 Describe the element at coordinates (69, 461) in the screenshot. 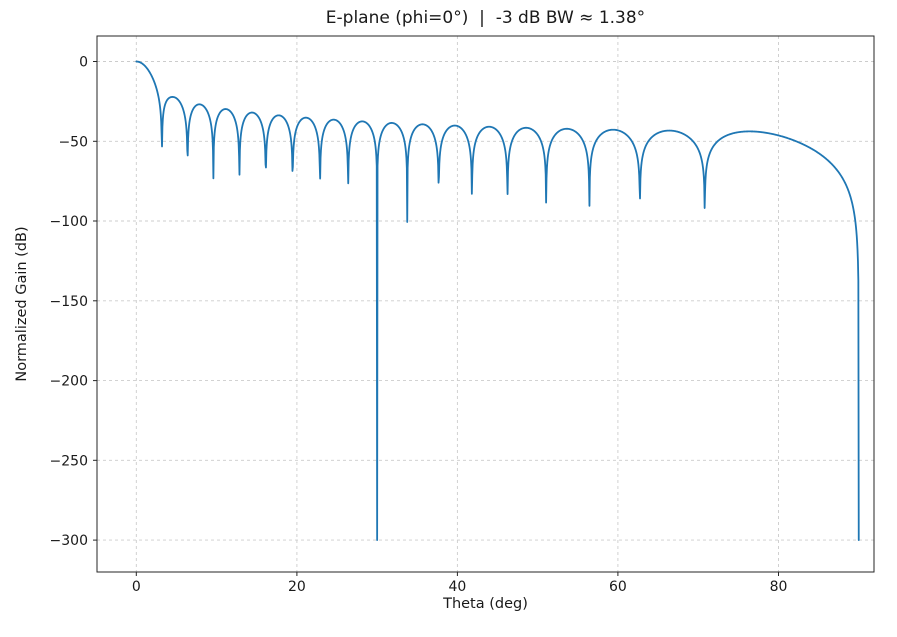

I see `y-tick-label: −250` at that location.